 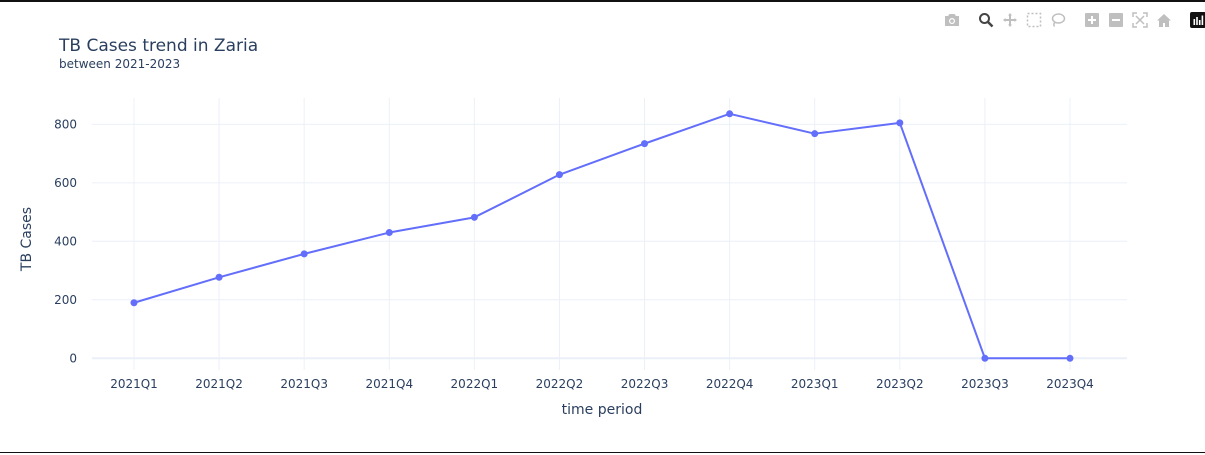 I want to click on zoom-out-icon, so click(x=1116, y=20).